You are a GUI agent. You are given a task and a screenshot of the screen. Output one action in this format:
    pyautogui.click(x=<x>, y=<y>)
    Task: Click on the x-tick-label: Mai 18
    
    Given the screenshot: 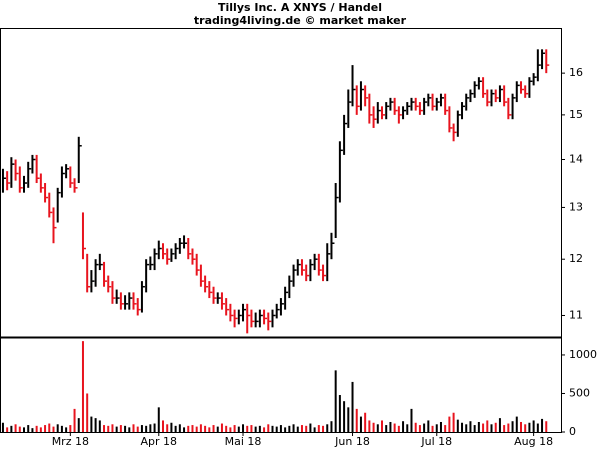 What is the action you would take?
    pyautogui.click(x=243, y=441)
    